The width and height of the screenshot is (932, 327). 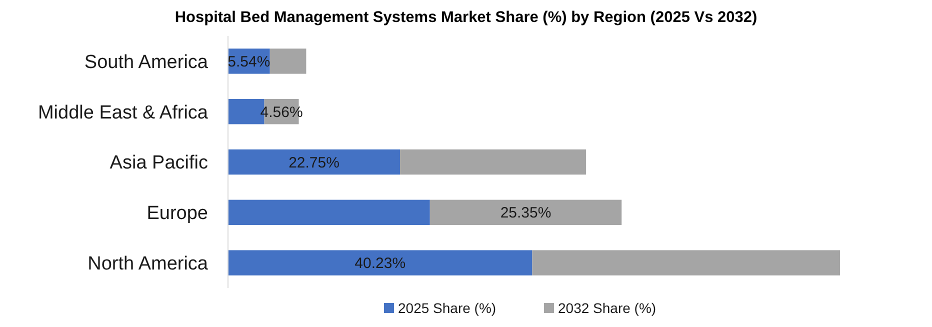 I want to click on data-label: 25.35%, so click(x=526, y=213).